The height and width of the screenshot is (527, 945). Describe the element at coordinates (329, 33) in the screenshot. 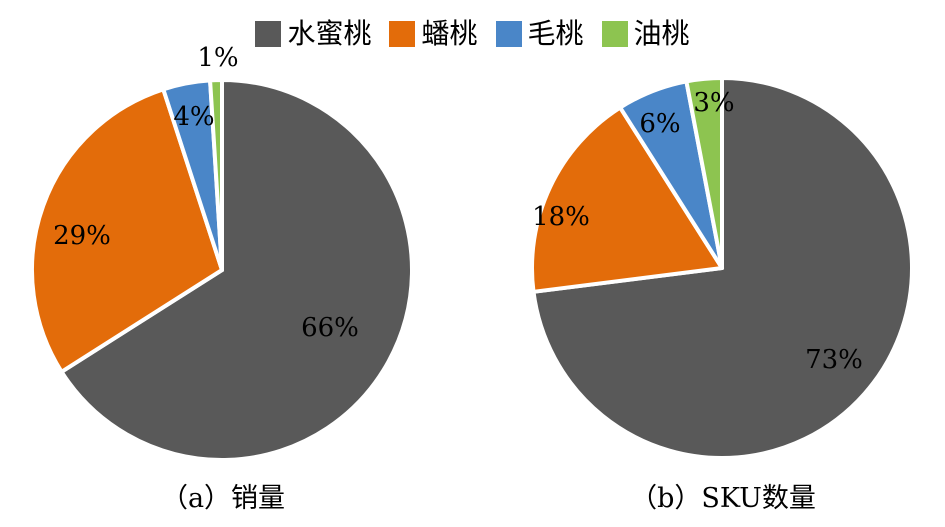

I see `legend-label-shuimitao: 水蜜桃` at that location.